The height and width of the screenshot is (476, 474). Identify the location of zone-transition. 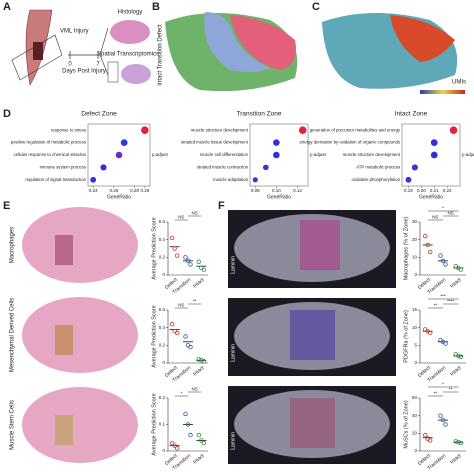
(237, 42).